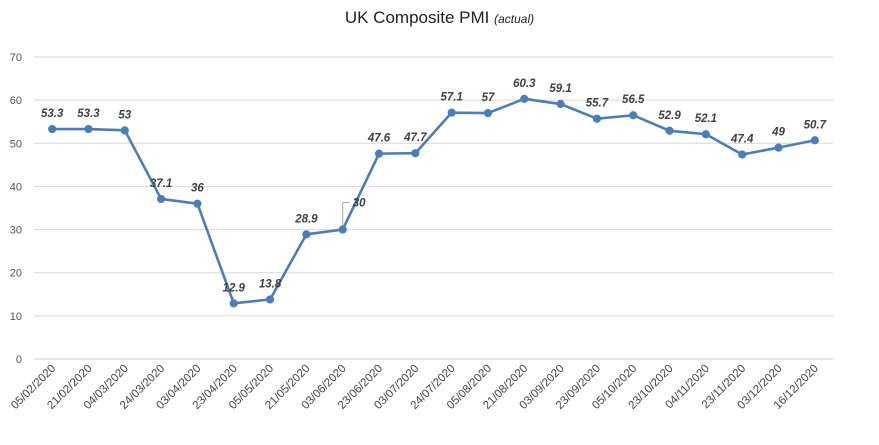  What do you see at coordinates (19, 360) in the screenshot?
I see `y-tick-label: 0` at bounding box center [19, 360].